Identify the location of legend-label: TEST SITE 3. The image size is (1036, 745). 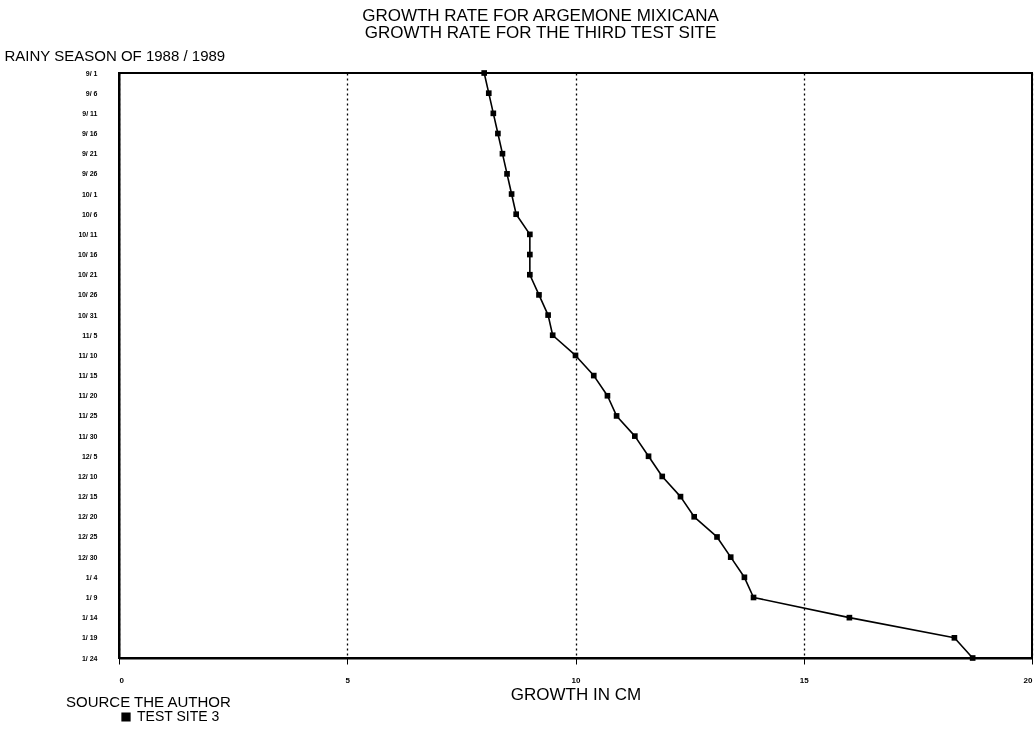
(178, 716).